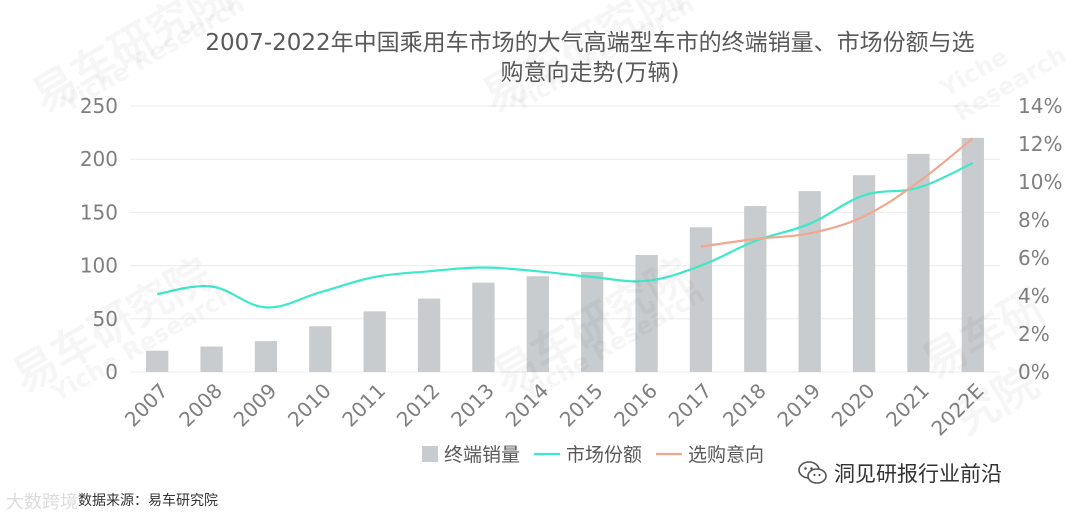  I want to click on right-axis-tick-label: 14%, so click(1040, 106).